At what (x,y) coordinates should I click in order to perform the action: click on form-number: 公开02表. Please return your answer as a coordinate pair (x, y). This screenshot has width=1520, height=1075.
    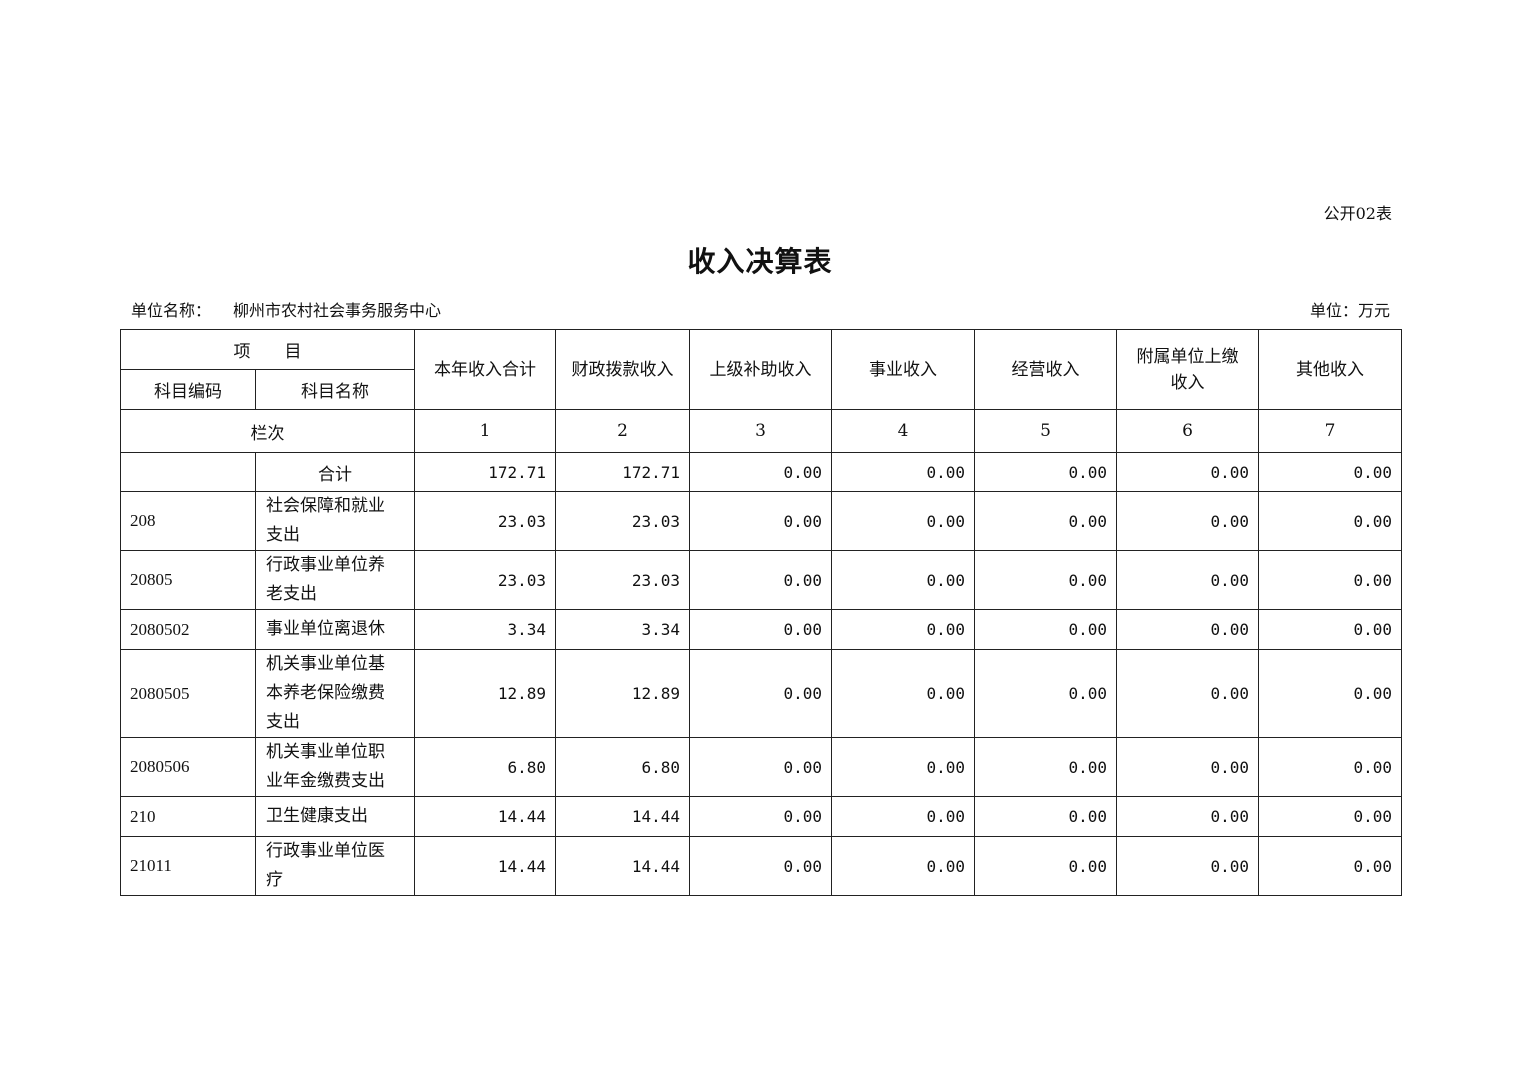
    Looking at the image, I should click on (1357, 213).